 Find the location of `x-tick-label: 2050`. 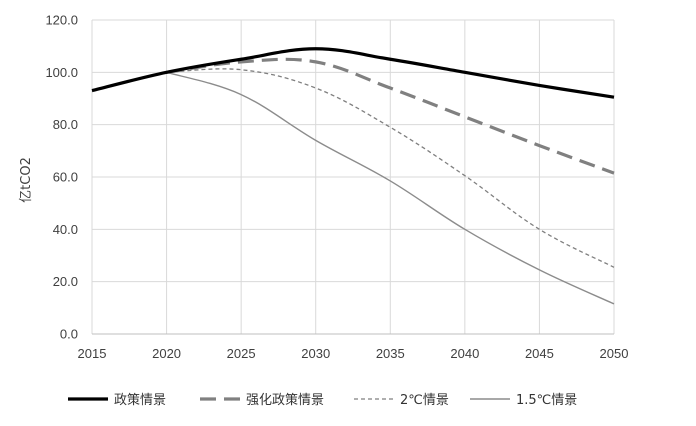

x-tick-label: 2050 is located at coordinates (614, 353).